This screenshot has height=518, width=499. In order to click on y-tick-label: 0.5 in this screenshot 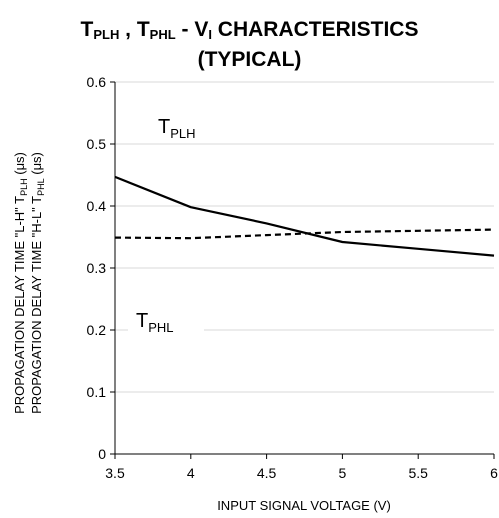, I will do `click(97, 144)`.